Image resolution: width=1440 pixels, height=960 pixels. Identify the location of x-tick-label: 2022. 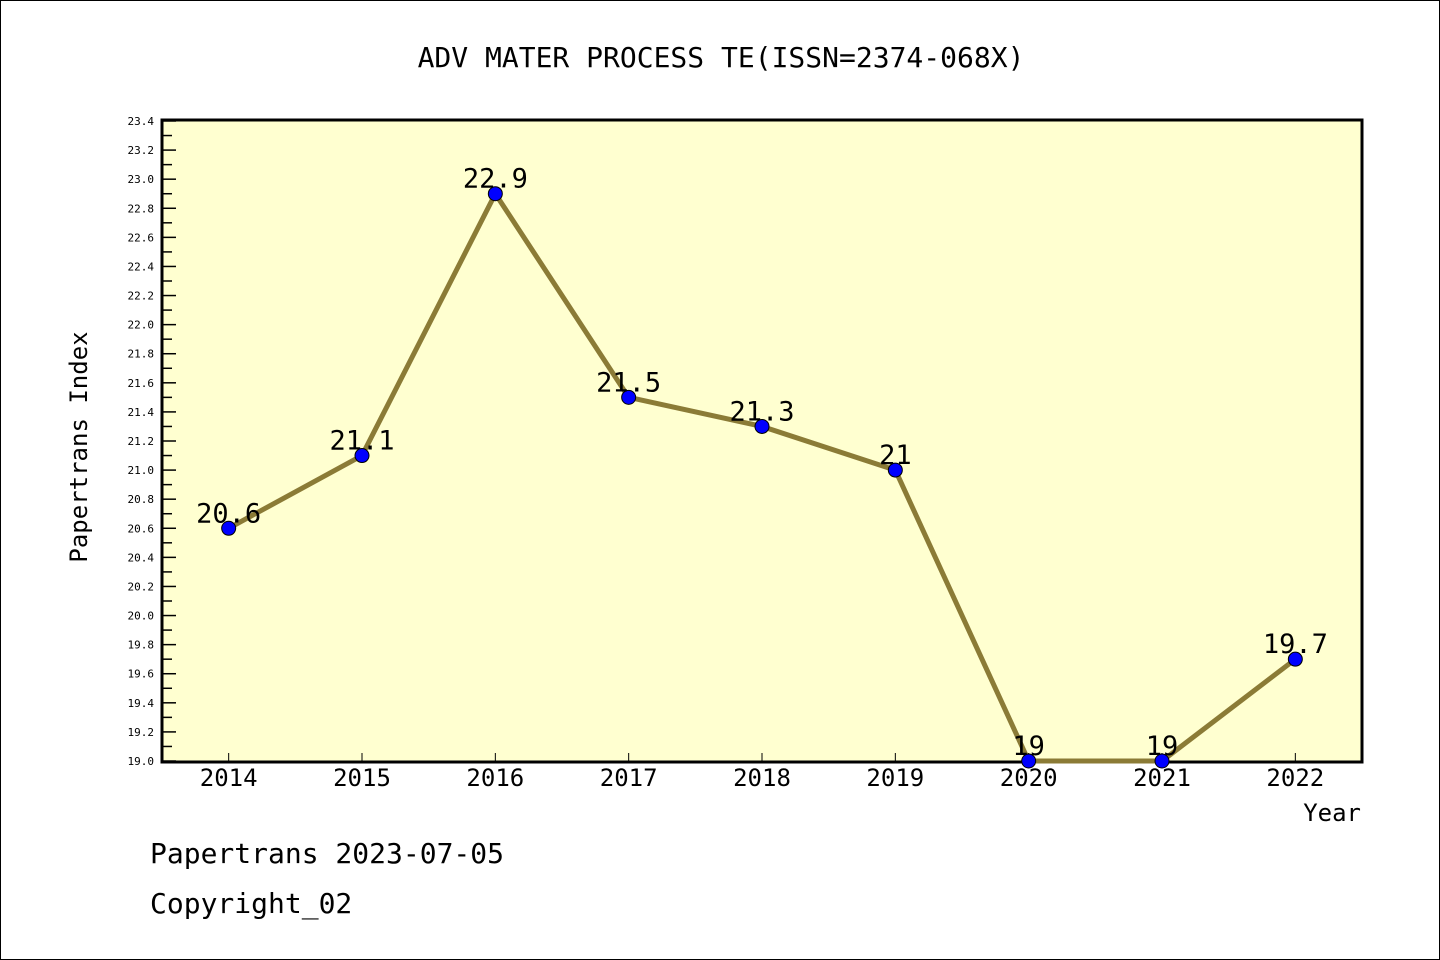
(1295, 778).